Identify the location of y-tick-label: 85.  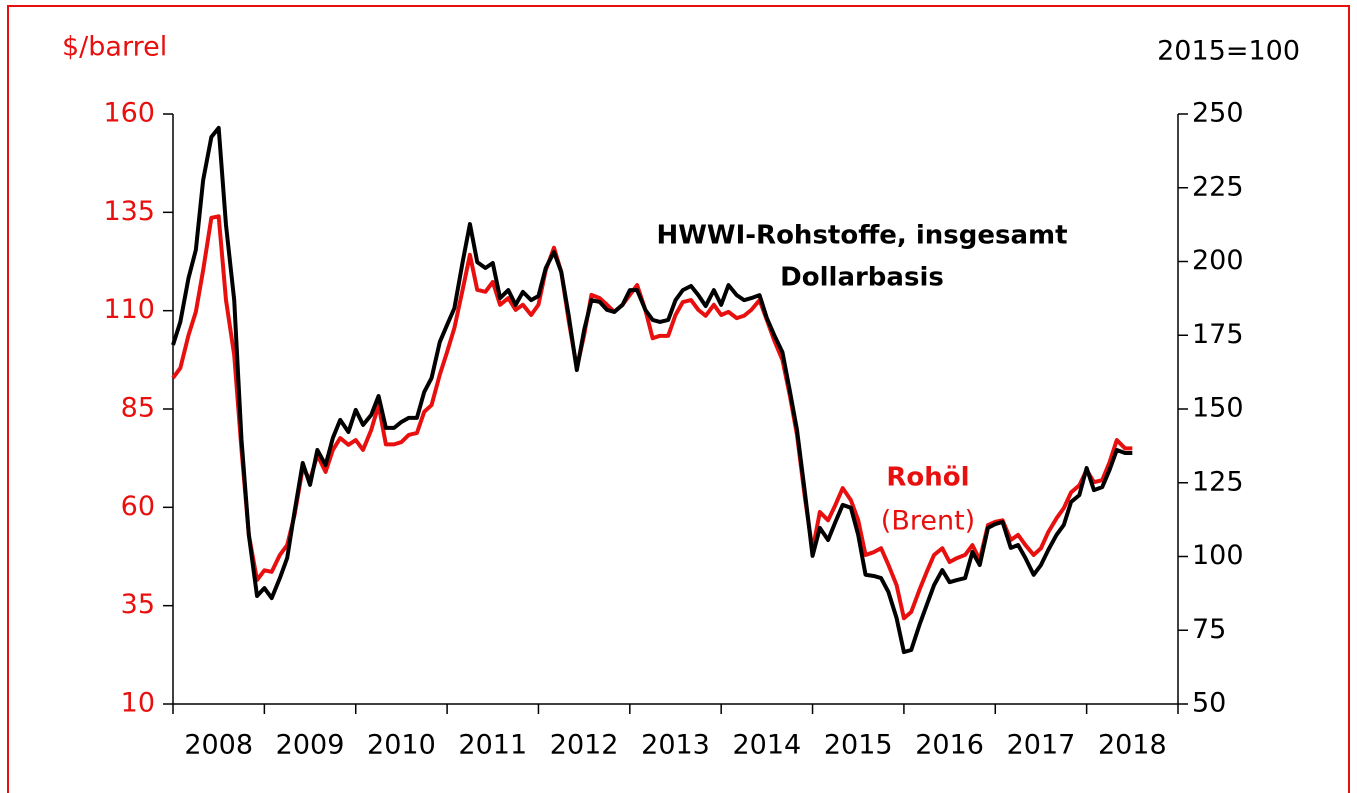
(138, 408).